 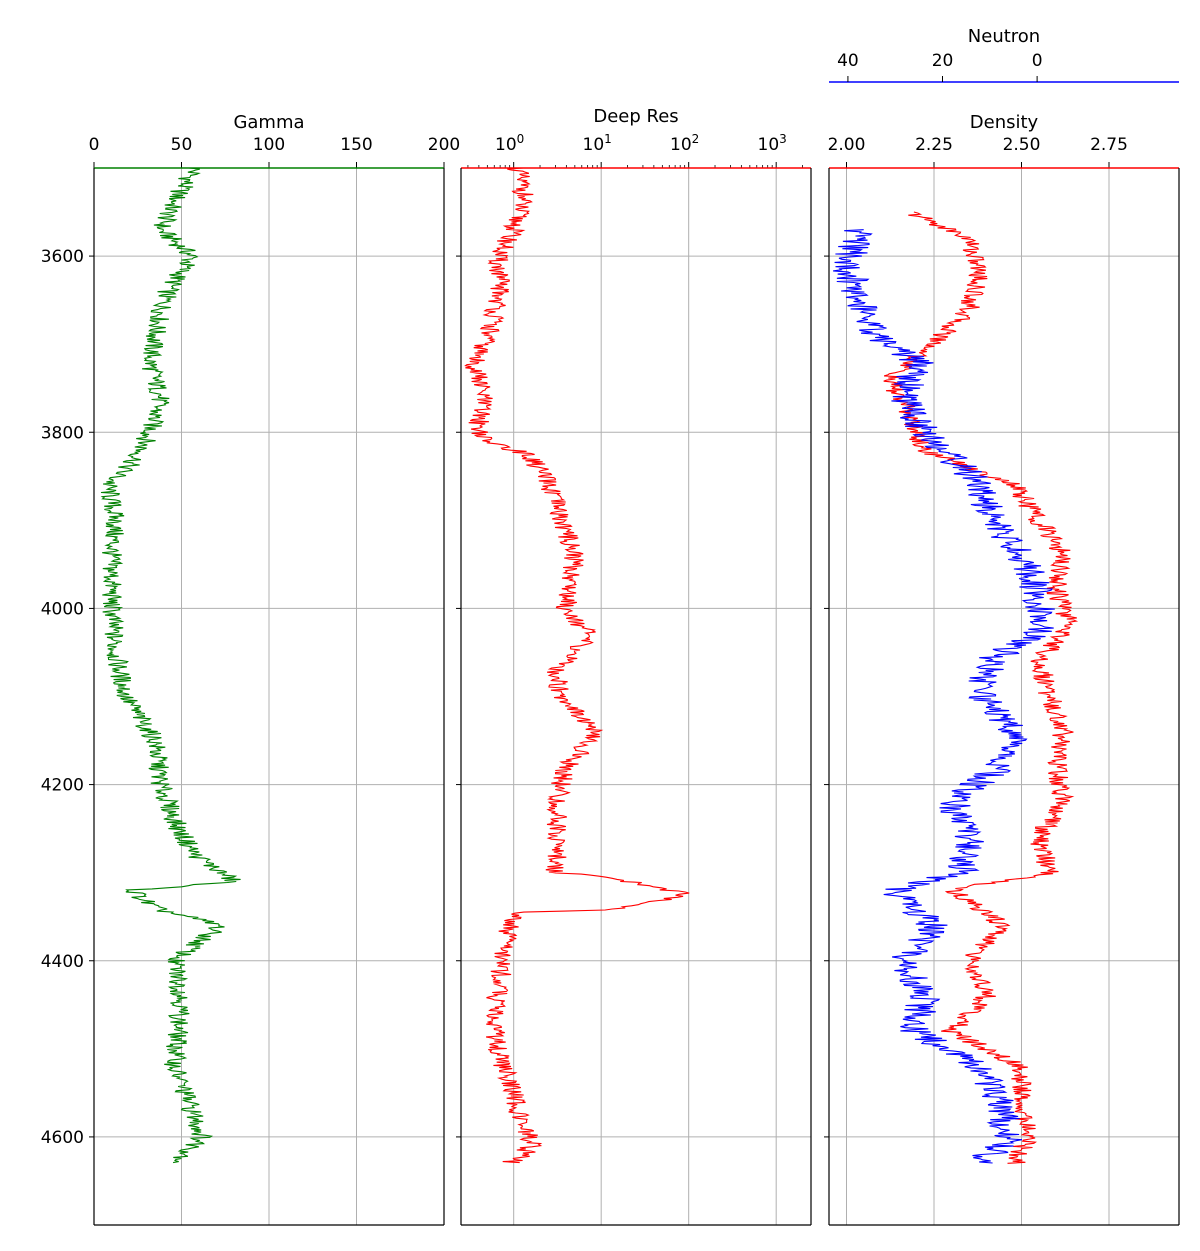 I want to click on gamma-axis-label: Gamma, so click(x=268, y=122).